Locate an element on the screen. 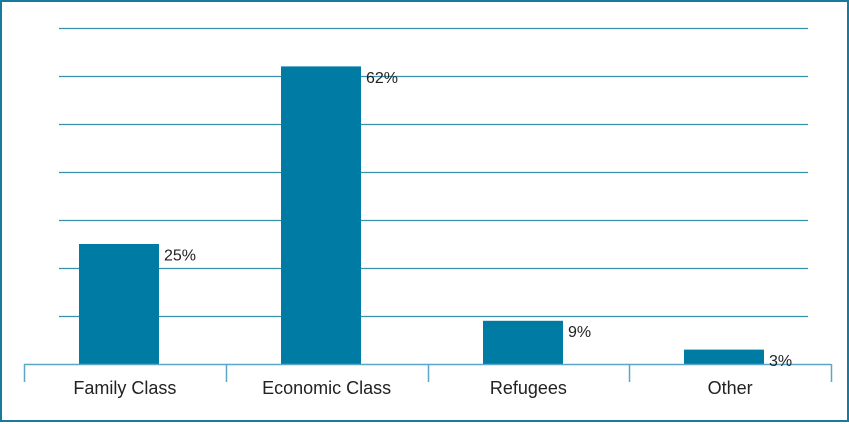  x-tick-label: Family Class is located at coordinates (124, 388).